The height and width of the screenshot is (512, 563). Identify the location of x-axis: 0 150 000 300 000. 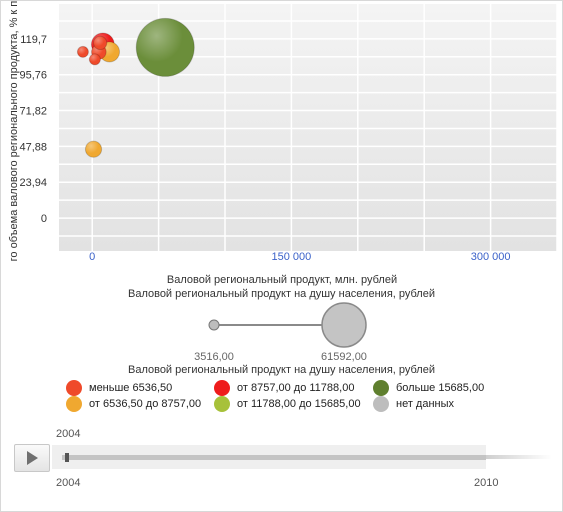
(299, 257).